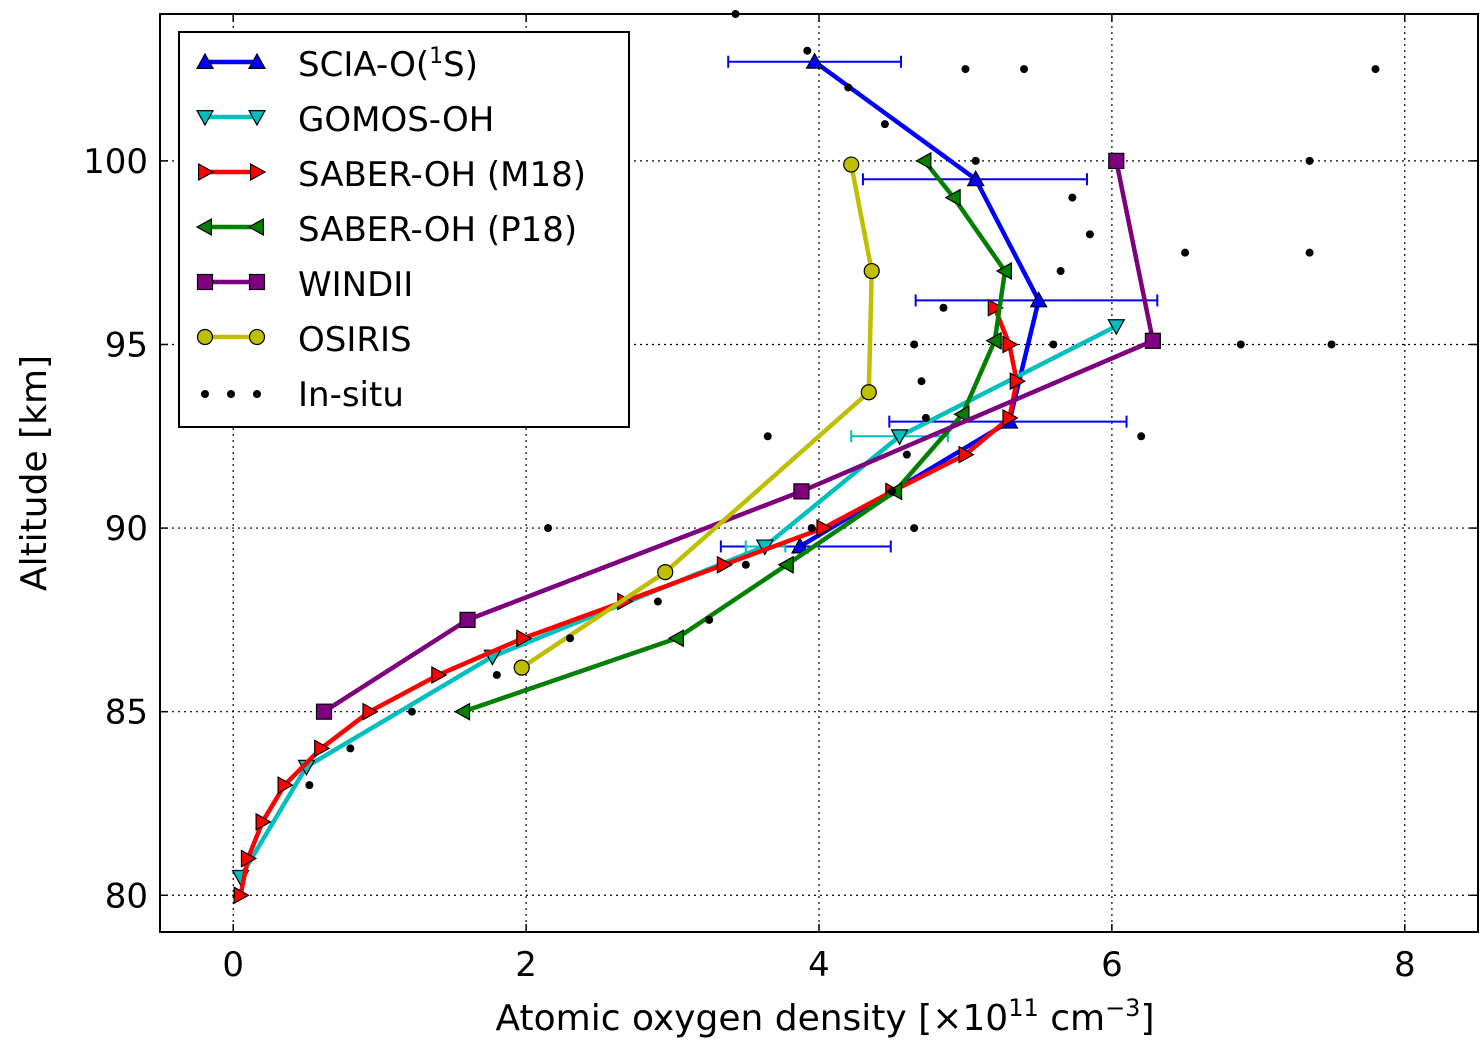  What do you see at coordinates (126, 529) in the screenshot?
I see `y-tick-label: 90` at bounding box center [126, 529].